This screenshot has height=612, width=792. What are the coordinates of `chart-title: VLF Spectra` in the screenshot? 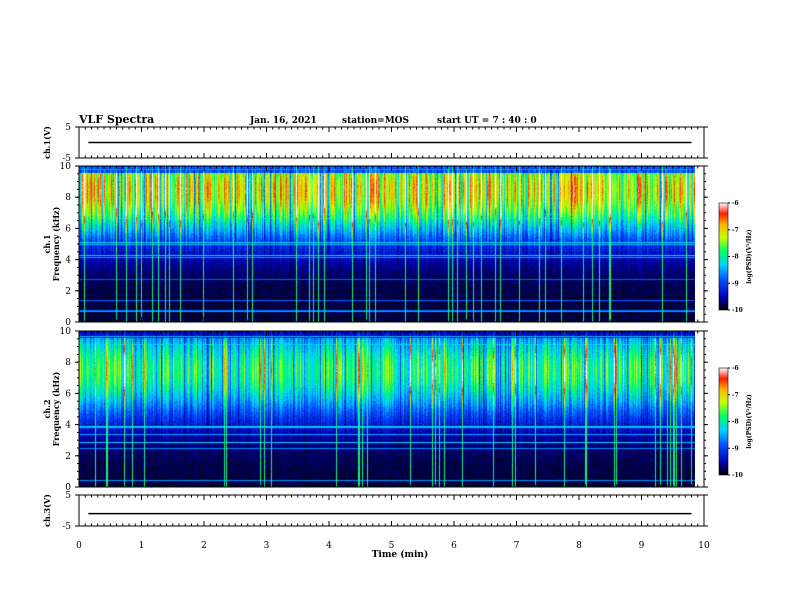 It's located at (116, 119).